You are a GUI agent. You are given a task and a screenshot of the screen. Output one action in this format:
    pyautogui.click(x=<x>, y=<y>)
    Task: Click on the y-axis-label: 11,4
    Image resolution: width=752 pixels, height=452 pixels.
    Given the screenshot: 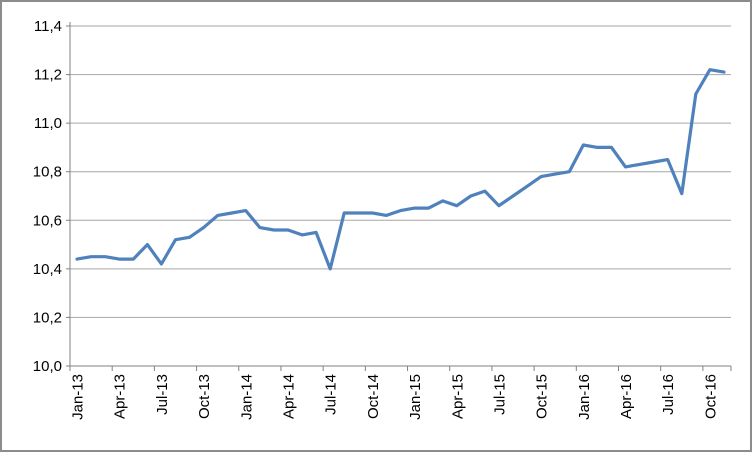 What is the action you would take?
    pyautogui.click(x=48, y=26)
    